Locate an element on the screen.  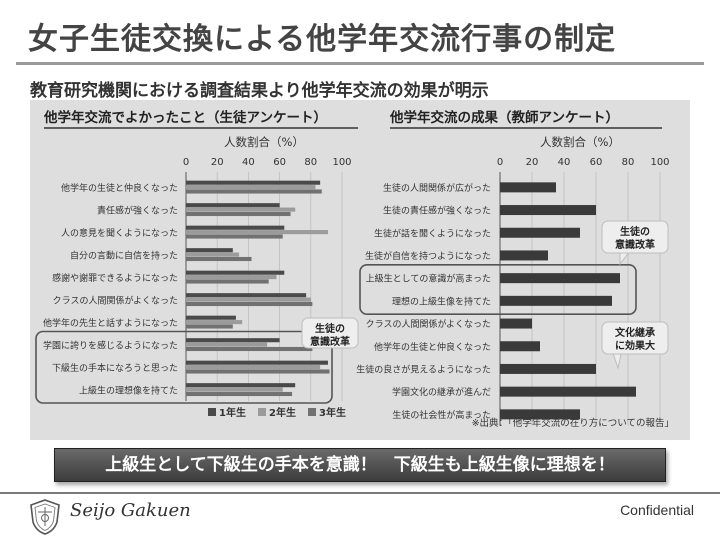
legend-label: 3年生 is located at coordinates (332, 412).